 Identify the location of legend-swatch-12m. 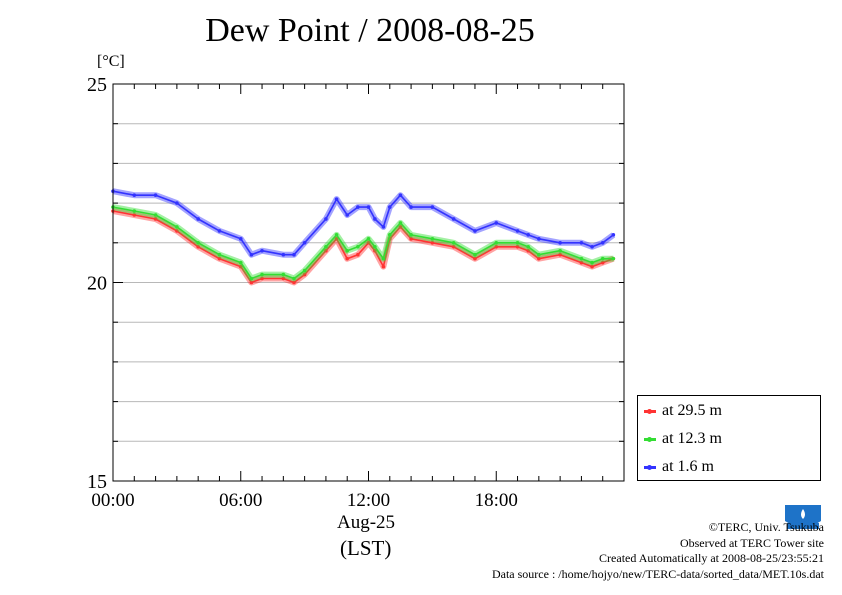
(650, 439).